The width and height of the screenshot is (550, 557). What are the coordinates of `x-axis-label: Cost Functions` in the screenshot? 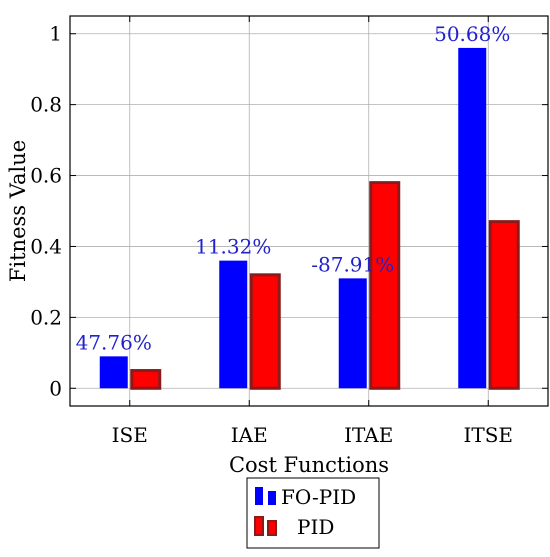 It's located at (309, 465).